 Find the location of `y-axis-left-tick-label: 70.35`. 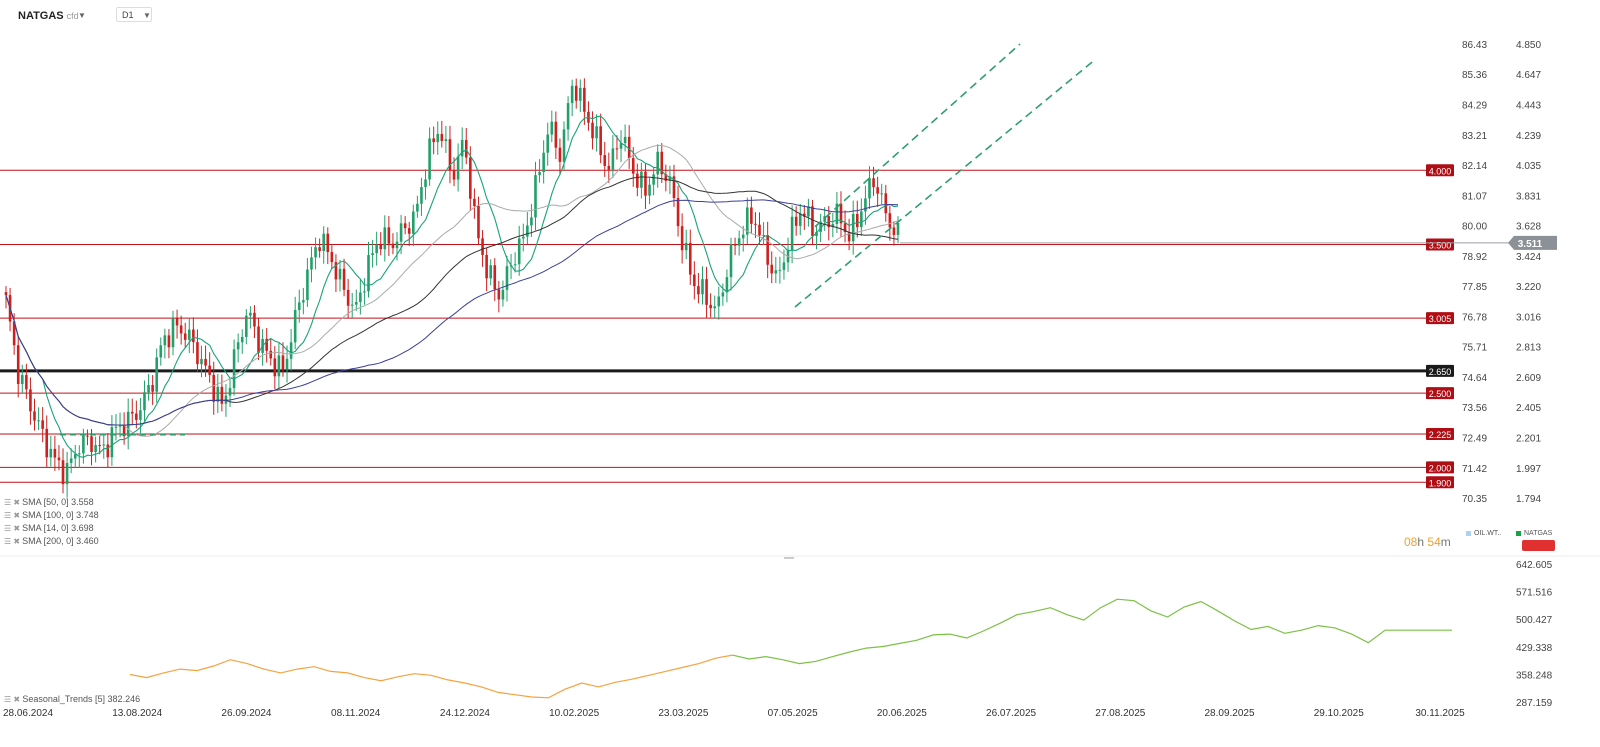

y-axis-left-tick-label: 70.35 is located at coordinates (1474, 499).